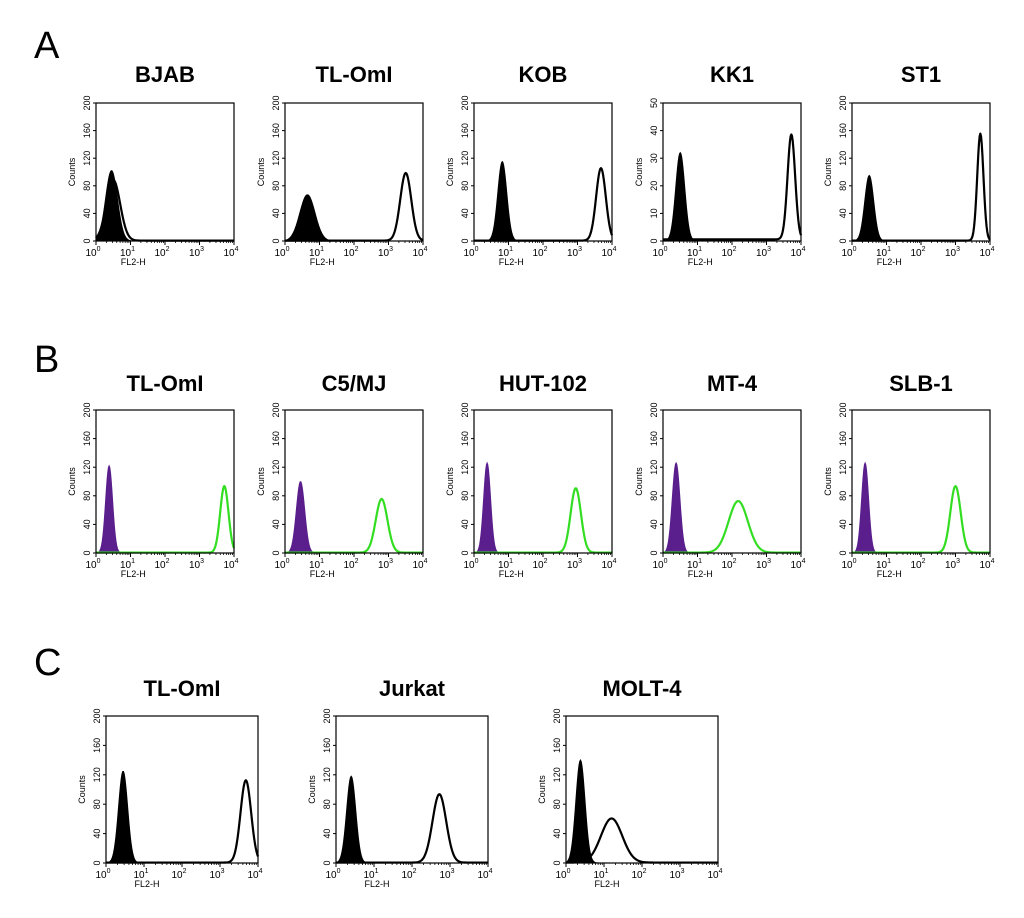  Describe the element at coordinates (165, 74) in the screenshot. I see `chart-title: BJAB` at that location.